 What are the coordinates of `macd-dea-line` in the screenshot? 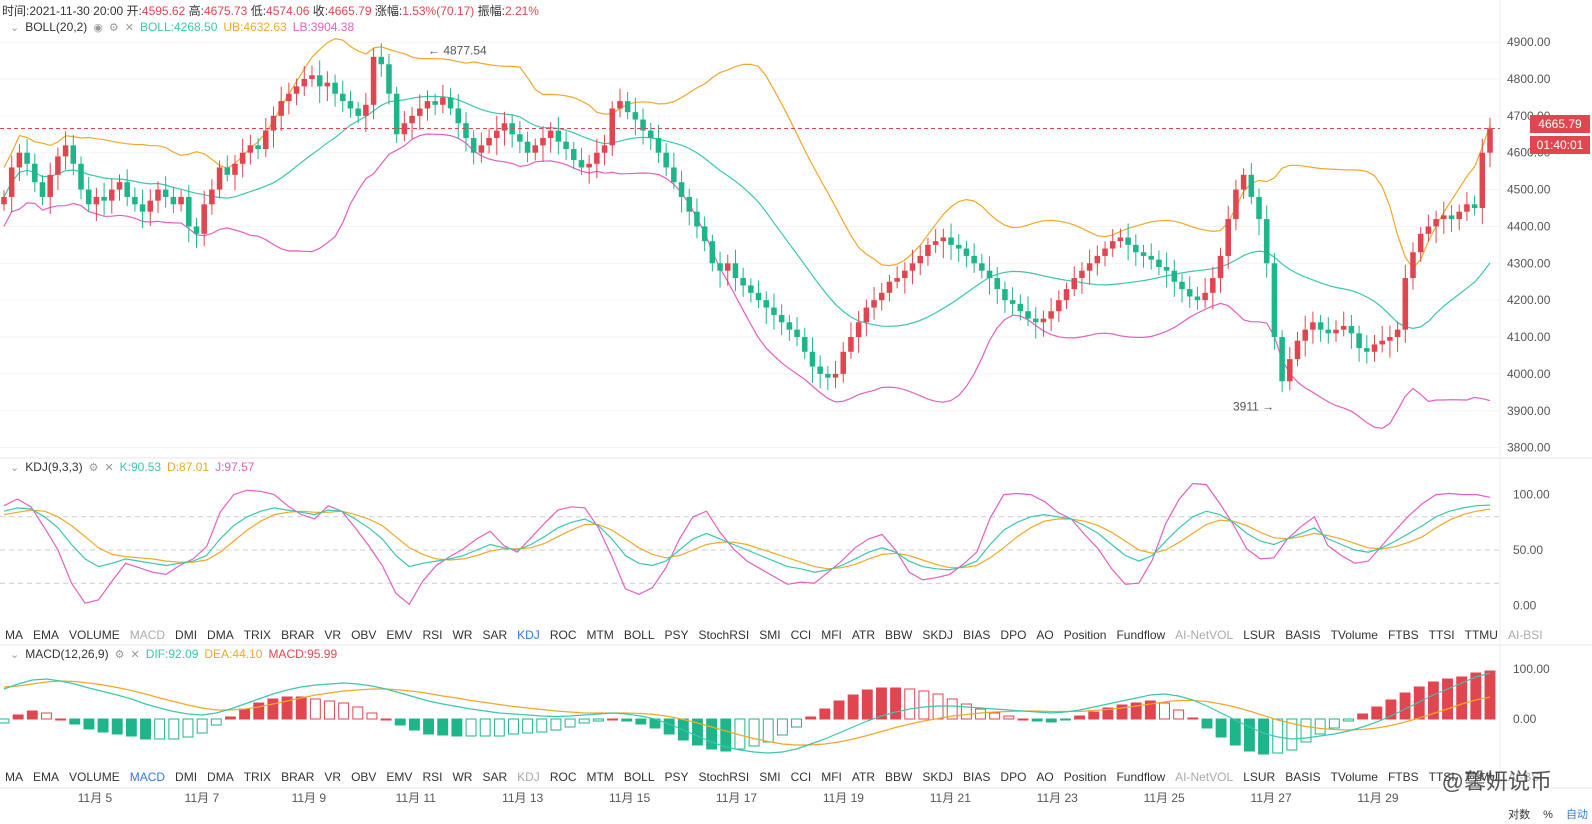 It's located at (747, 713).